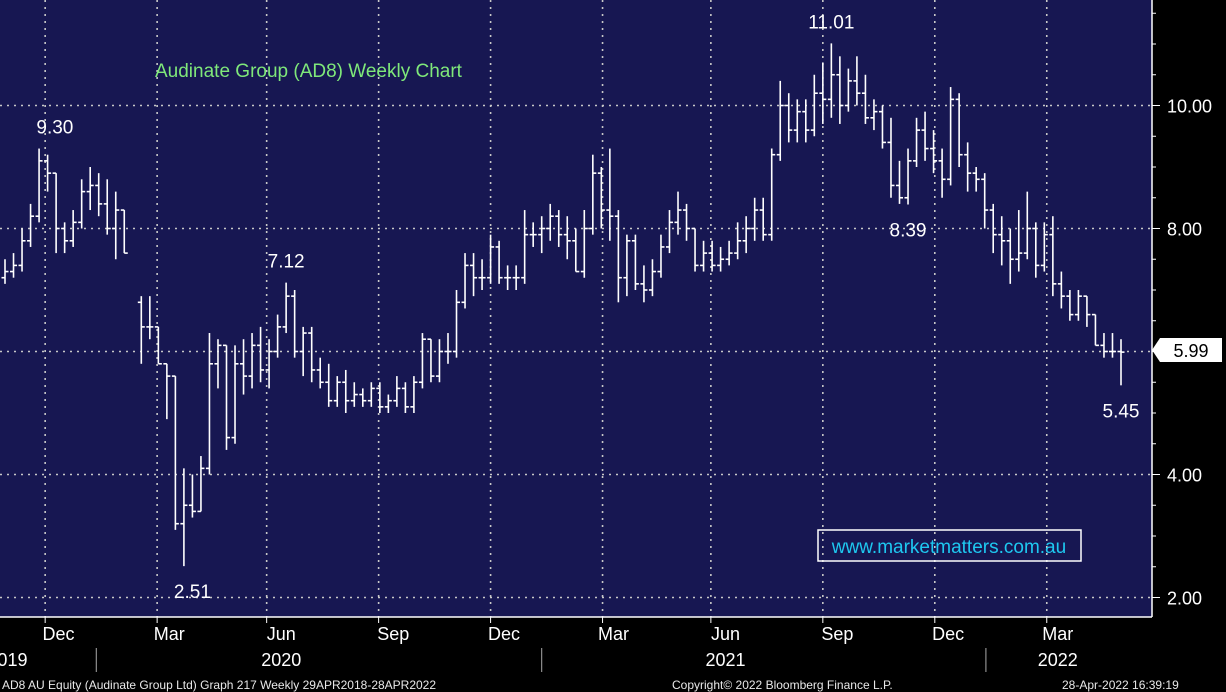 The image size is (1226, 692). Describe the element at coordinates (54, 128) in the screenshot. I see `price-annotation: 9.30` at that location.